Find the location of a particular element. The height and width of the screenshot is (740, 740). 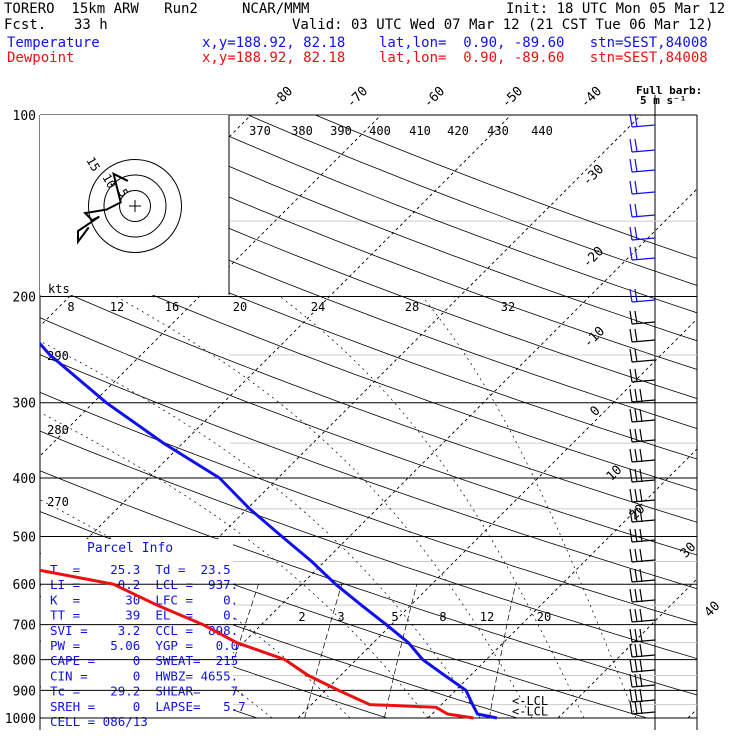

mixing-ratio-line is located at coordinates (400, 651).